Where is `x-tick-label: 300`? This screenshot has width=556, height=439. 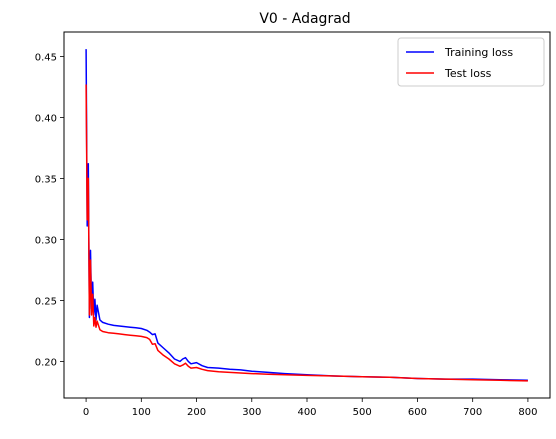 x-tick-label: 300 is located at coordinates (251, 412).